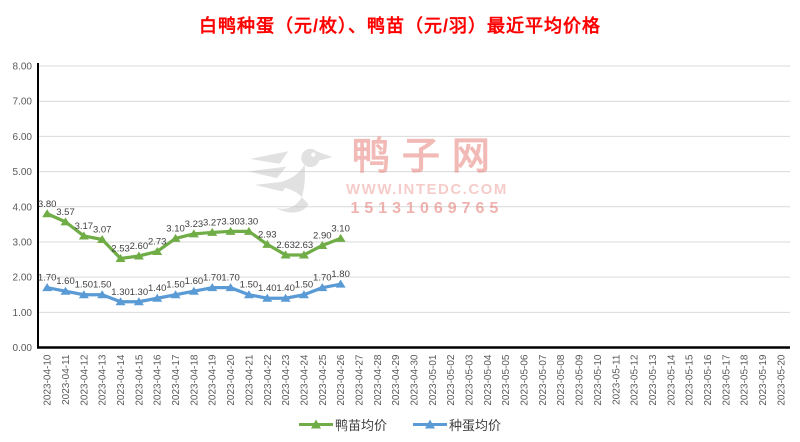 The image size is (800, 442). What do you see at coordinates (139, 246) in the screenshot?
I see `data-label: 2.60` at bounding box center [139, 246].